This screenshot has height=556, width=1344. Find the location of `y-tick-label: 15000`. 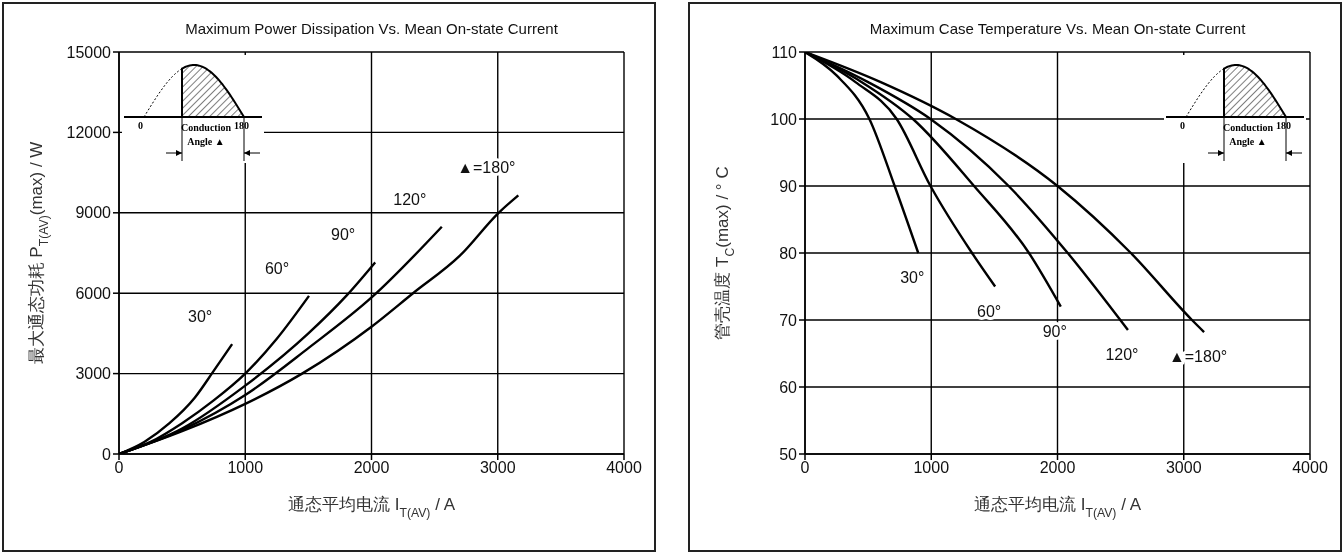

y-tick-label: 15000 is located at coordinates (89, 52).